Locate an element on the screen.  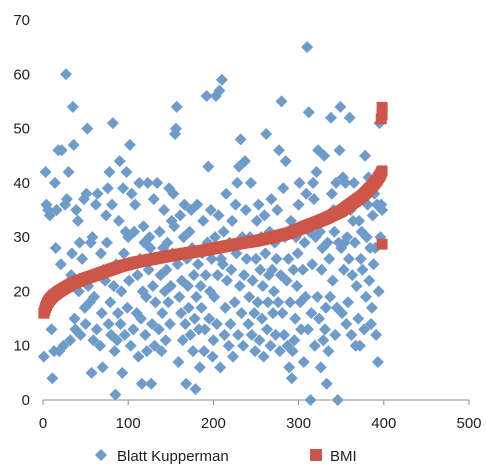
y-tick-label: 40 is located at coordinates (21, 183).